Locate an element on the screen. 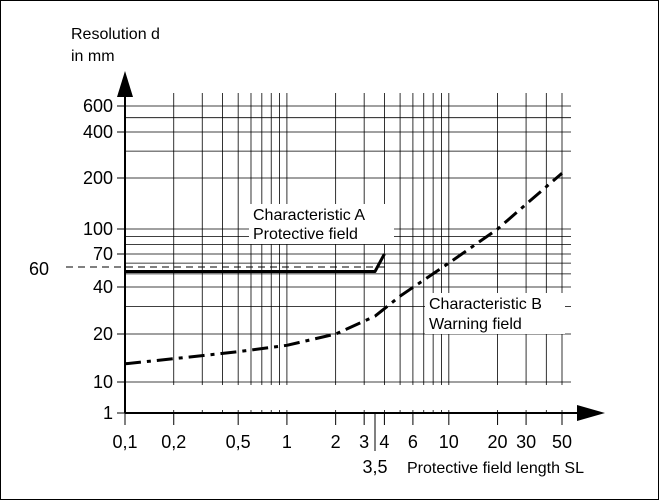 The image size is (659, 501). x-tick-label: 2 is located at coordinates (336, 442).